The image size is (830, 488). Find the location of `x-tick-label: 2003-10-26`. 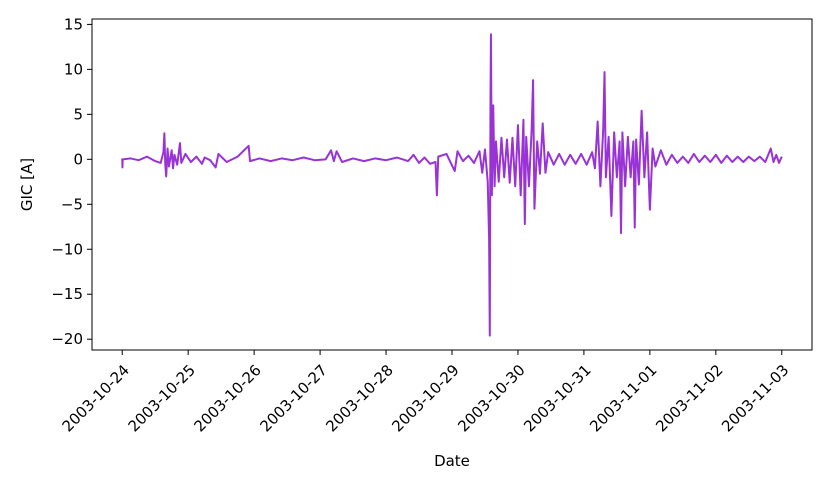

x-tick-label: 2003-10-26 is located at coordinates (228, 398).